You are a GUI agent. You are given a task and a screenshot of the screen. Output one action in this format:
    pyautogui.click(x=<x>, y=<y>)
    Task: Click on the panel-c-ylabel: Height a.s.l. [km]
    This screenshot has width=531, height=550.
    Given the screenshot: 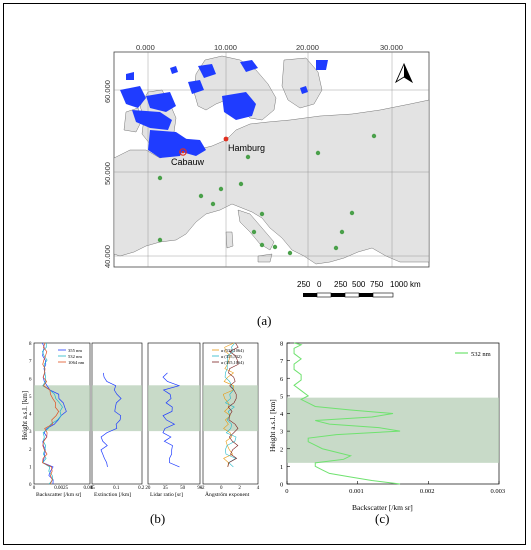 What is the action you would take?
    pyautogui.click(x=272, y=425)
    